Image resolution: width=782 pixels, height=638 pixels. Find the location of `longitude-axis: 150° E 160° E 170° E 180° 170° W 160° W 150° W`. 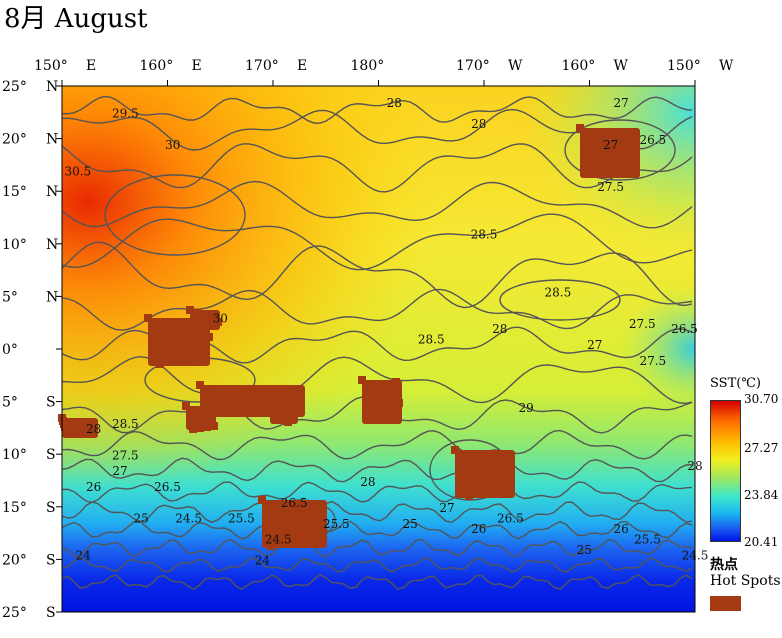

longitude-axis: 150° E 160° E 170° E 180° 170° W 160° W 150° W is located at coordinates (384, 72).